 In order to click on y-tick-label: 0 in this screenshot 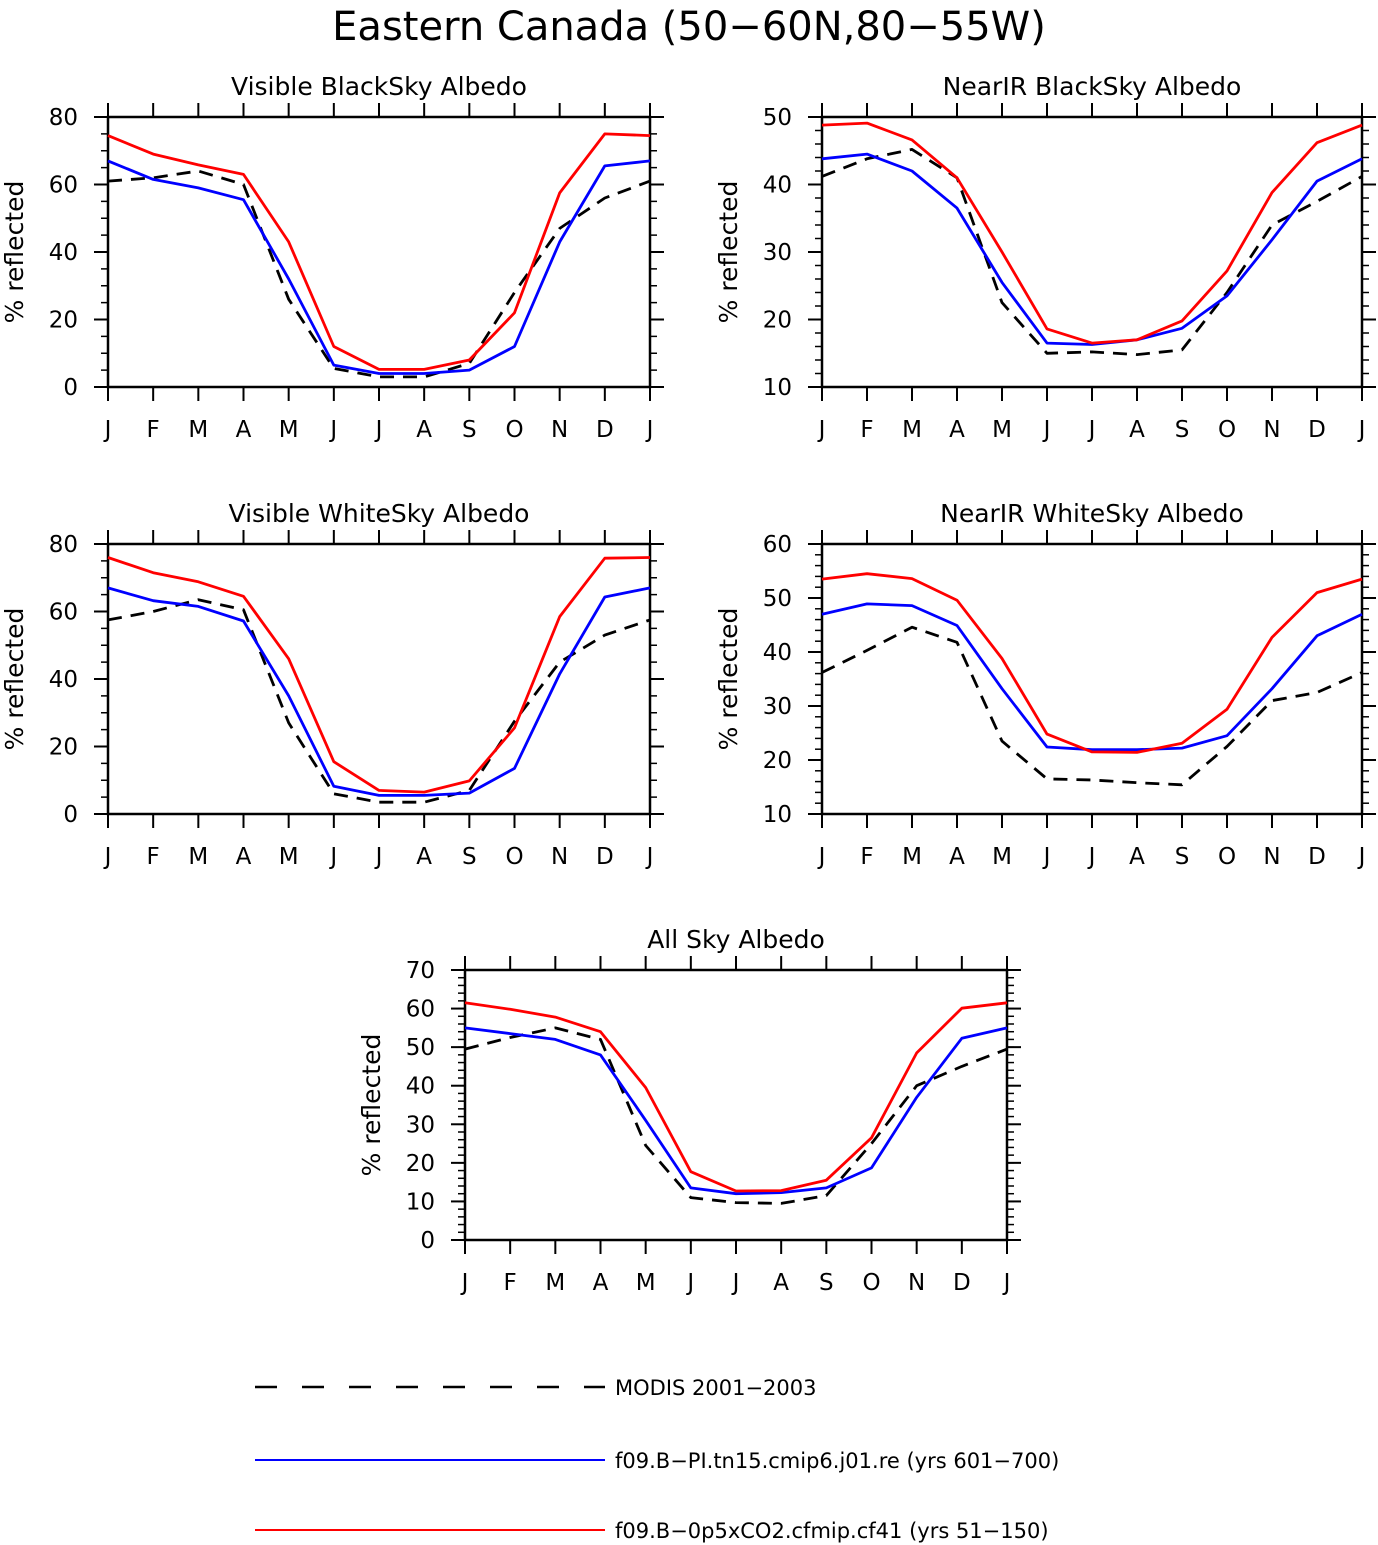, I will do `click(427, 1241)`.